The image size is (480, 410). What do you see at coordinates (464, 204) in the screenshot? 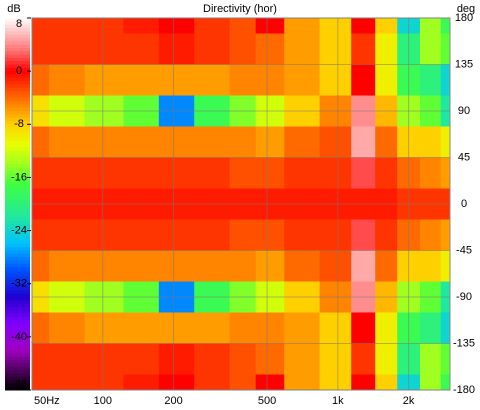
I see `y-tick-label: 0` at bounding box center [464, 204].